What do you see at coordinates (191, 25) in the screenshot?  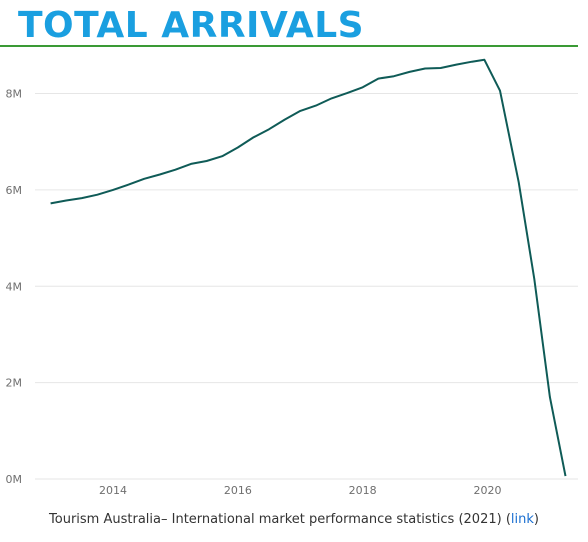 I see `chart-title: TOTAL ARRIVALS` at bounding box center [191, 25].